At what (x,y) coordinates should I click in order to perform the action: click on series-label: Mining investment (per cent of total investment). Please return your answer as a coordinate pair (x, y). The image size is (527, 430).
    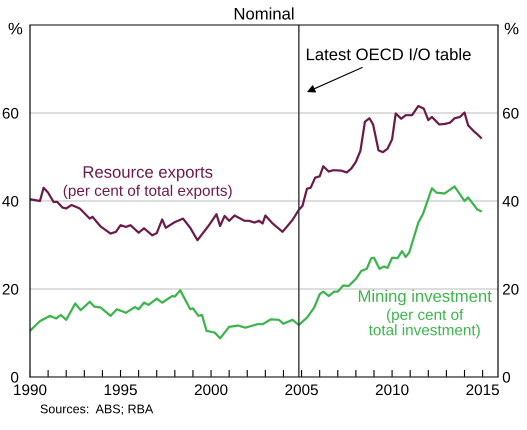
    Looking at the image, I should click on (425, 314).